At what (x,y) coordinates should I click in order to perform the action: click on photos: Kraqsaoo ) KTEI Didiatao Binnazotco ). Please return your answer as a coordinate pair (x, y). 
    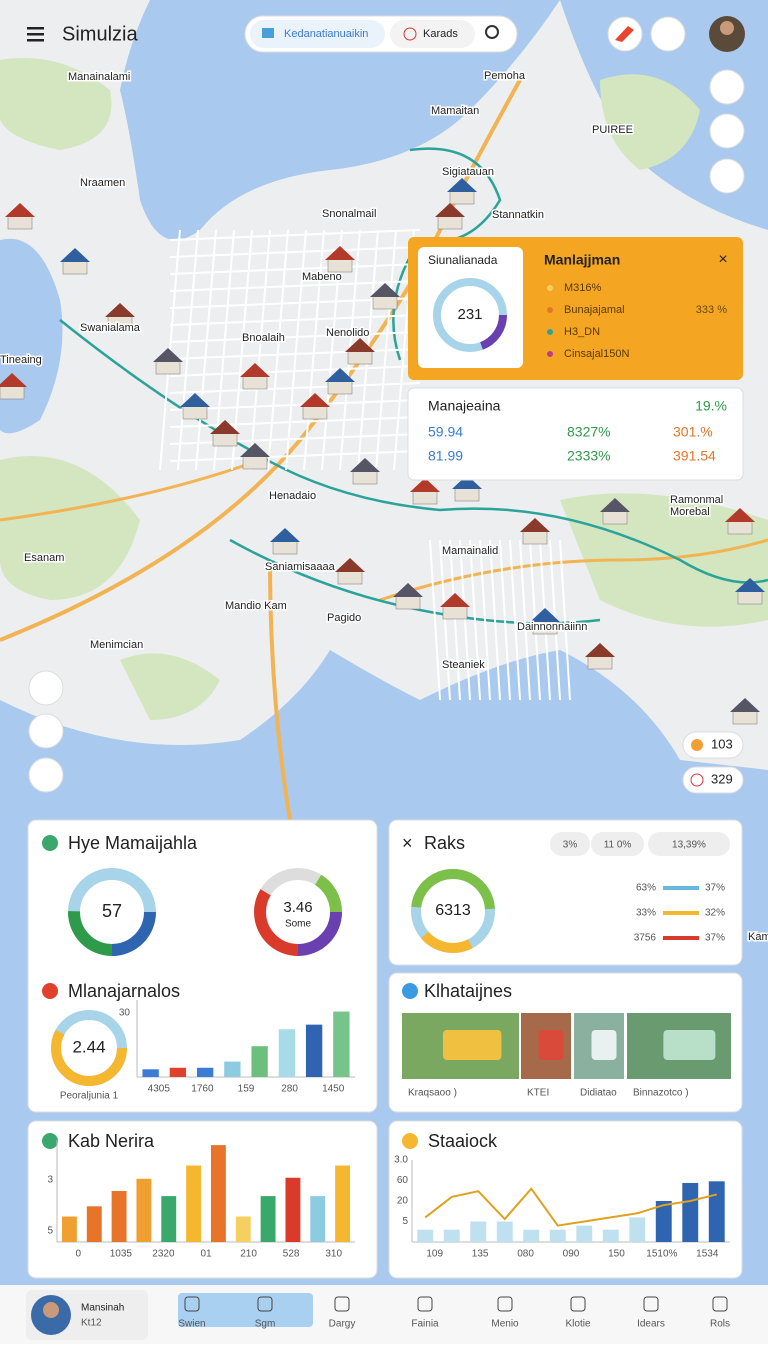
    Looking at the image, I should click on (566, 1056).